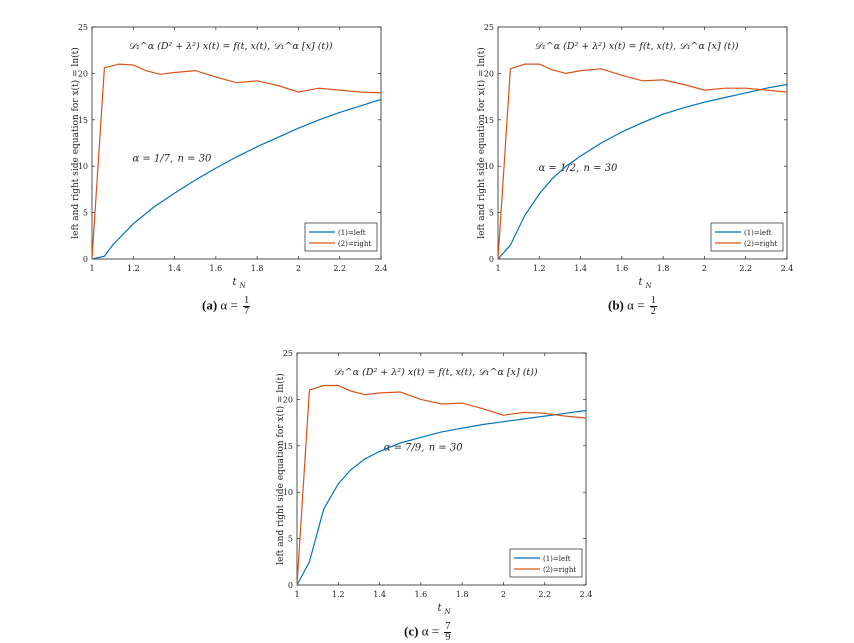  What do you see at coordinates (653, 311) in the screenshot?
I see `caption-b-den: 2` at bounding box center [653, 311].